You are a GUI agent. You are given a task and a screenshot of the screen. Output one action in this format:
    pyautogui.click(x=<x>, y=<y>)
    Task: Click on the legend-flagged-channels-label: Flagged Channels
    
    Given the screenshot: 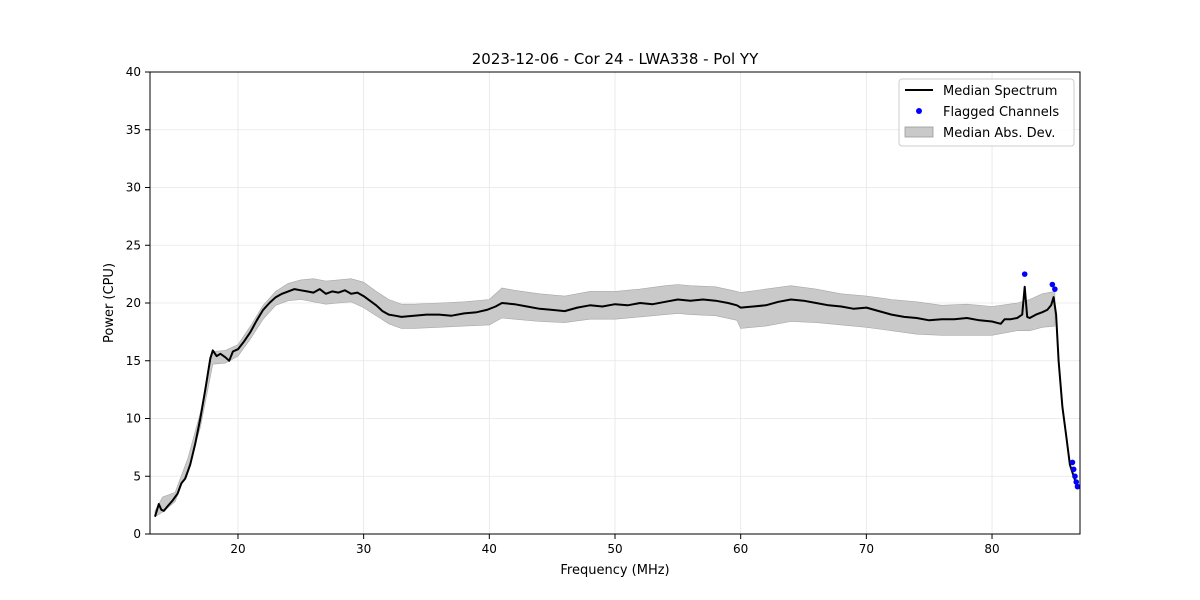 What is the action you would take?
    pyautogui.click(x=1001, y=112)
    